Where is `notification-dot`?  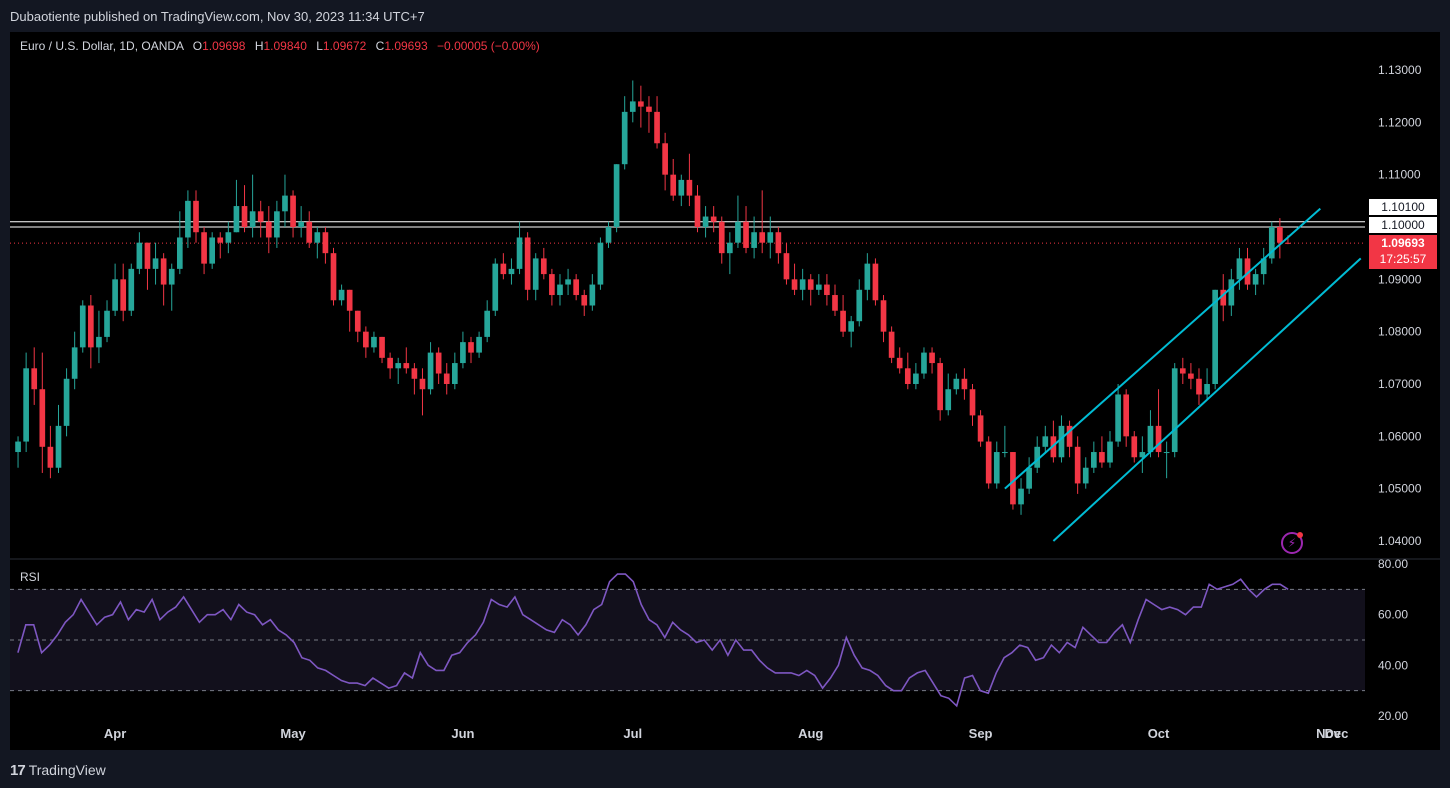
notification-dot is located at coordinates (1300, 535).